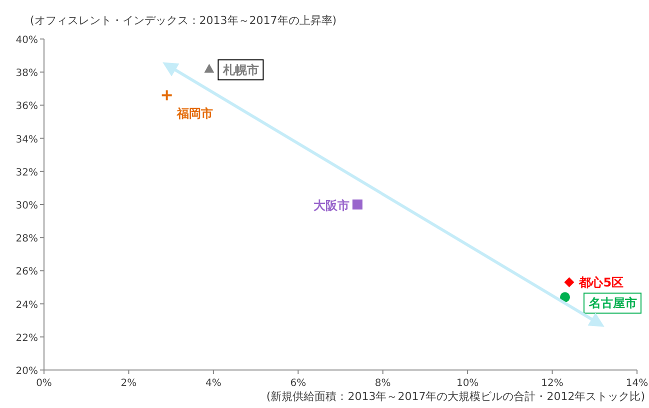 The height and width of the screenshot is (408, 649). Describe the element at coordinates (637, 383) in the screenshot. I see `x-tick-label: 14%` at that location.